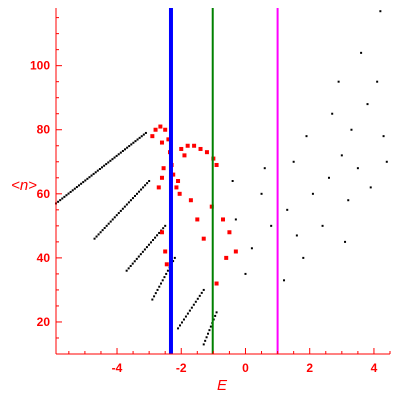  What do you see at coordinates (374, 368) in the screenshot?
I see `x-tick-label: 4` at bounding box center [374, 368].